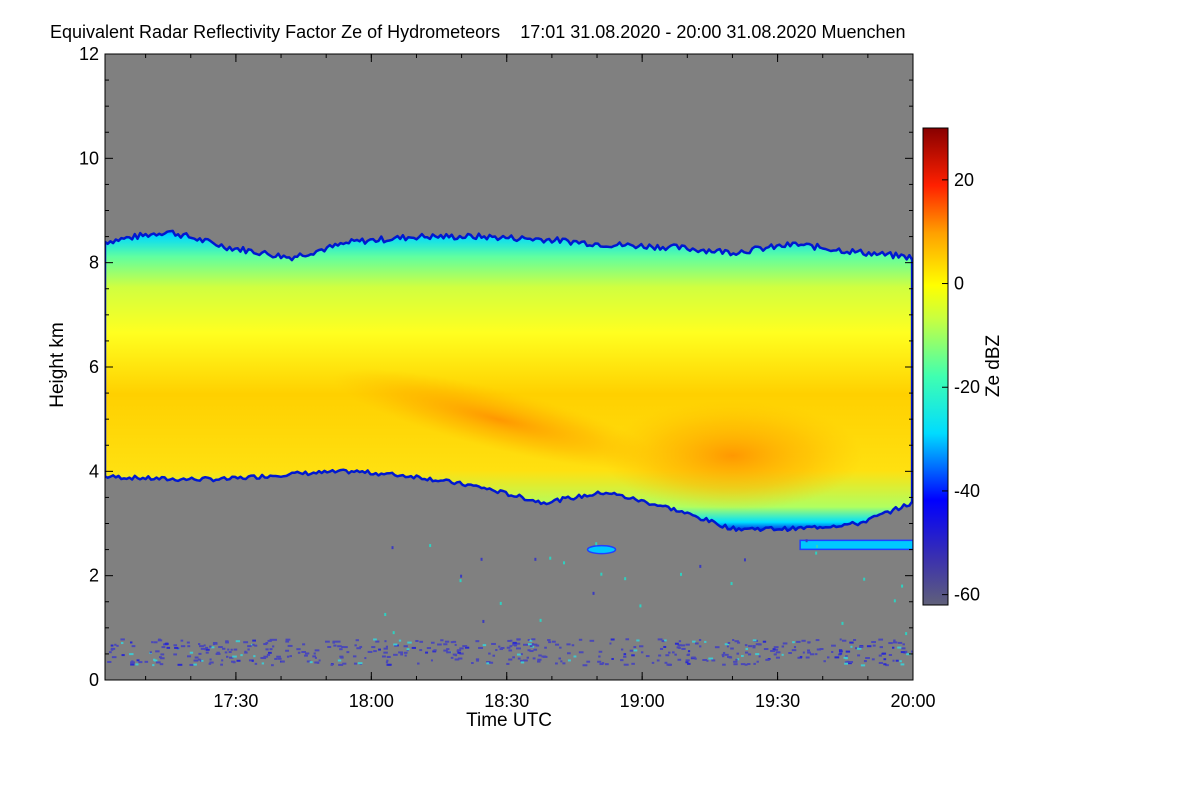  Describe the element at coordinates (777, 701) in the screenshot. I see `x-tick-label: 19:30` at that location.